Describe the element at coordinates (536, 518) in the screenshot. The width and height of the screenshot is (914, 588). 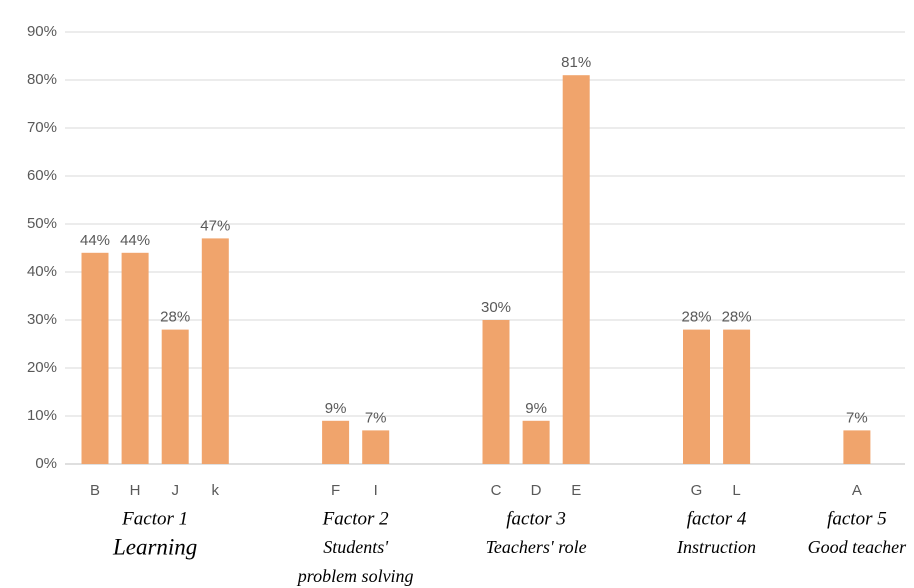
I see `group-label: factor 3` at that location.